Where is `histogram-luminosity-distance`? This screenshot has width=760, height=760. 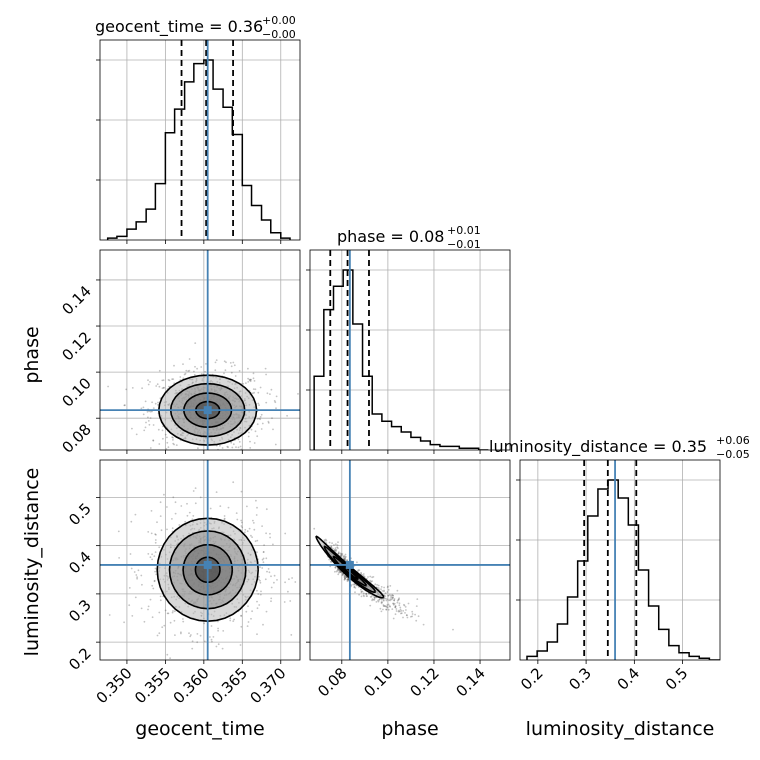 histogram-luminosity-distance is located at coordinates (623, 569).